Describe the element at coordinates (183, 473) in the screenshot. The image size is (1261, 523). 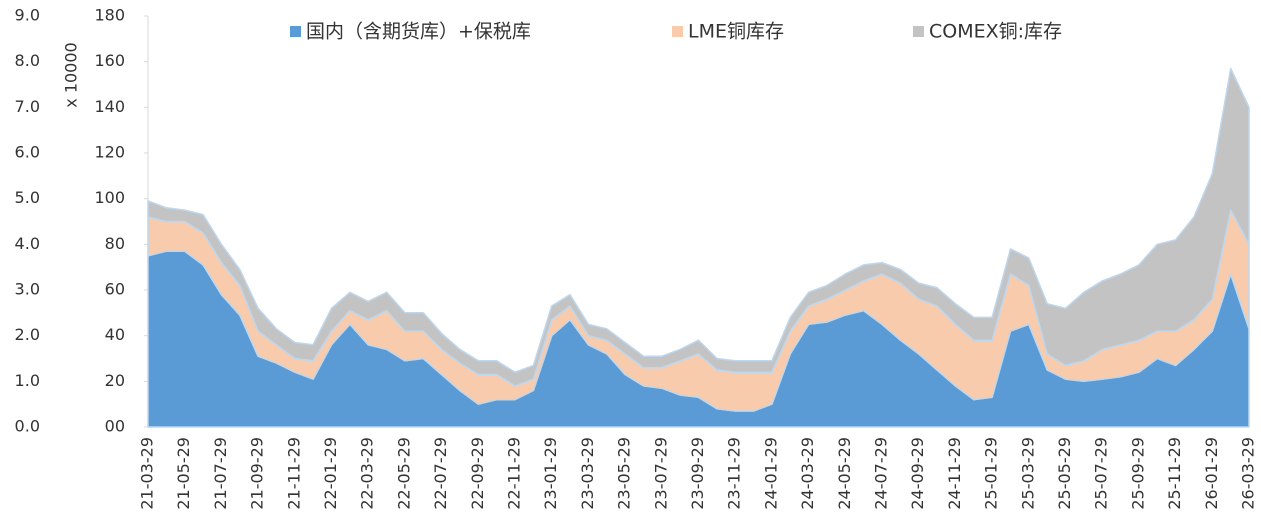
I see `x-tick-label: 21-05-29` at that location.